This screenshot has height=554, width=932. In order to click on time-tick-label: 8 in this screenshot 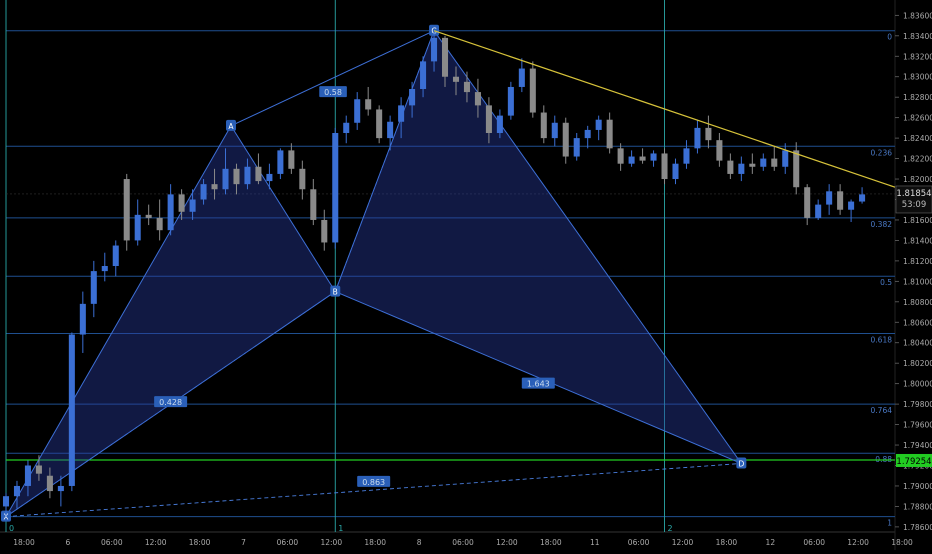, I will do `click(419, 542)`.